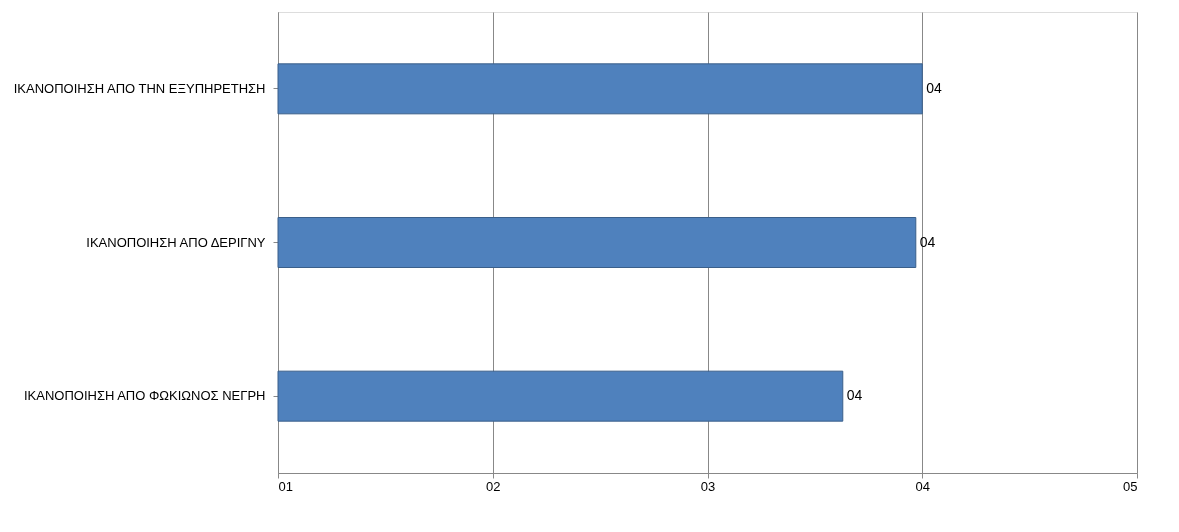  What do you see at coordinates (708, 486) in the screenshot?
I see `x-tick-label: 03` at bounding box center [708, 486].